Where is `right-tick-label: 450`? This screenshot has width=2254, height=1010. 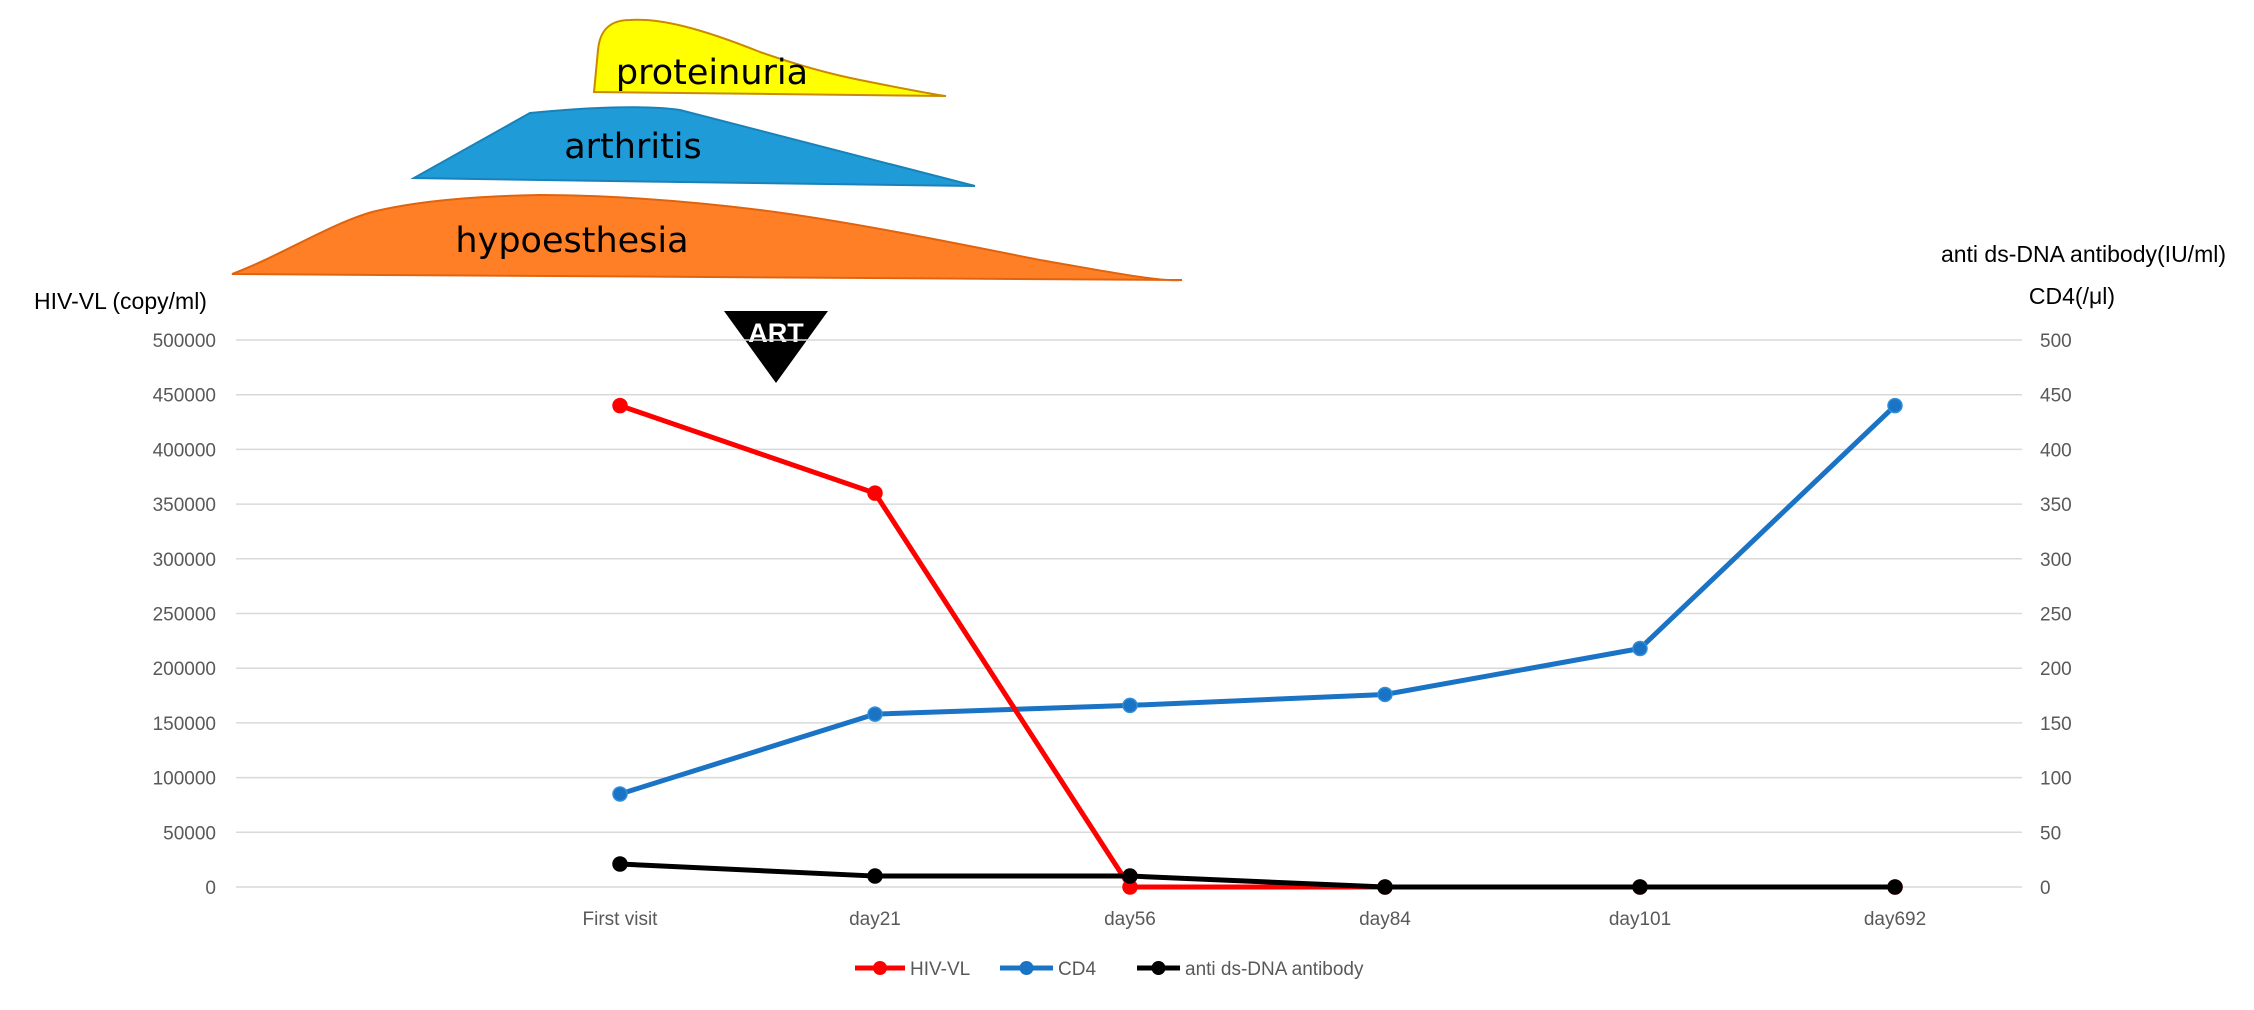
right-tick-label: 450 is located at coordinates (2056, 396).